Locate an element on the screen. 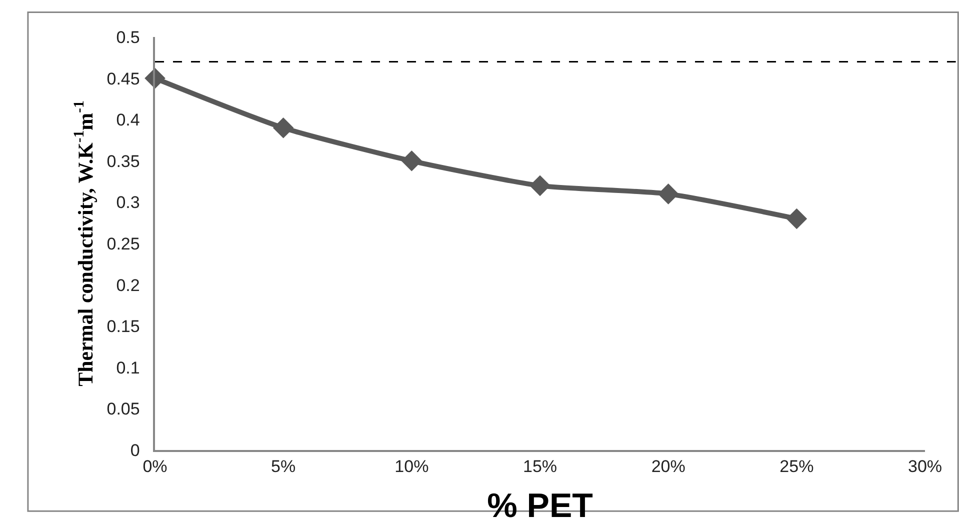 The image size is (959, 530). x-tick-label: 5% is located at coordinates (283, 466).